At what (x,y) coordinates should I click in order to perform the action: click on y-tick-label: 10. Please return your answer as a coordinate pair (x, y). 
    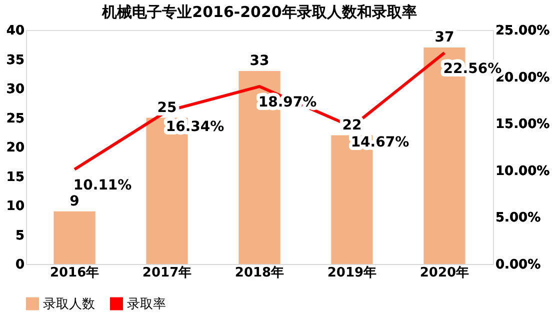
    Looking at the image, I should click on (15, 206).